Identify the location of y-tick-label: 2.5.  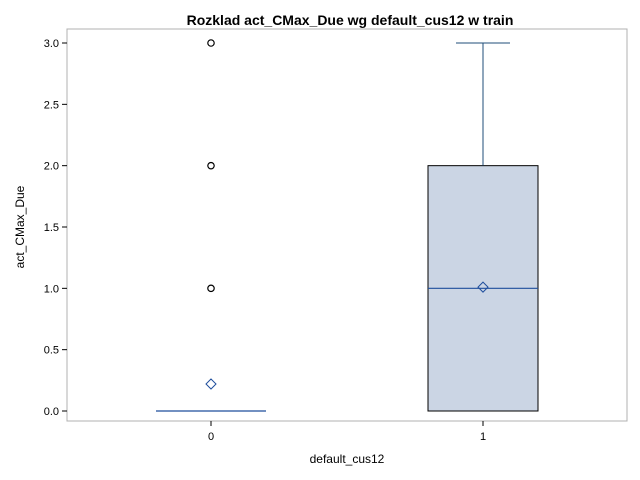
(51, 105).